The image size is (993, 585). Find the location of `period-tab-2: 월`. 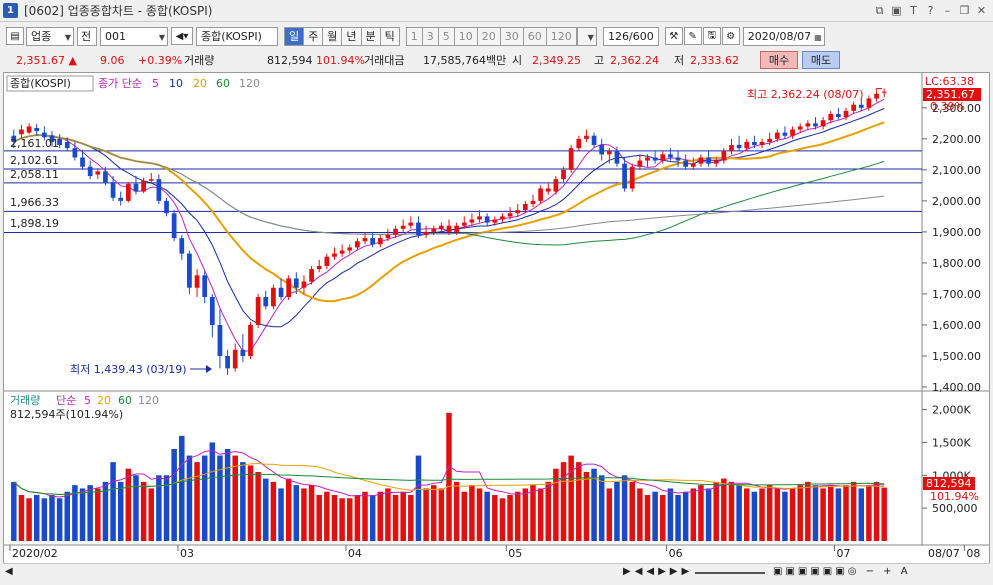

period-tab-2: 월 is located at coordinates (333, 36).